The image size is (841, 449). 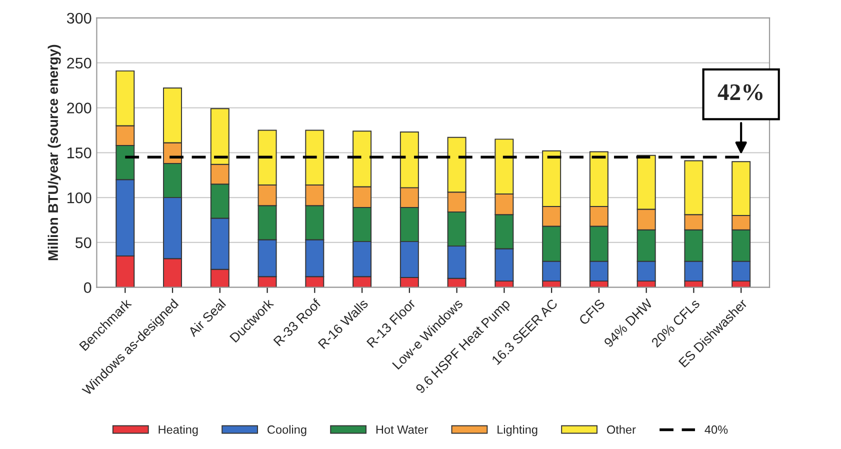 I want to click on legend-label: 40%, so click(x=716, y=429).